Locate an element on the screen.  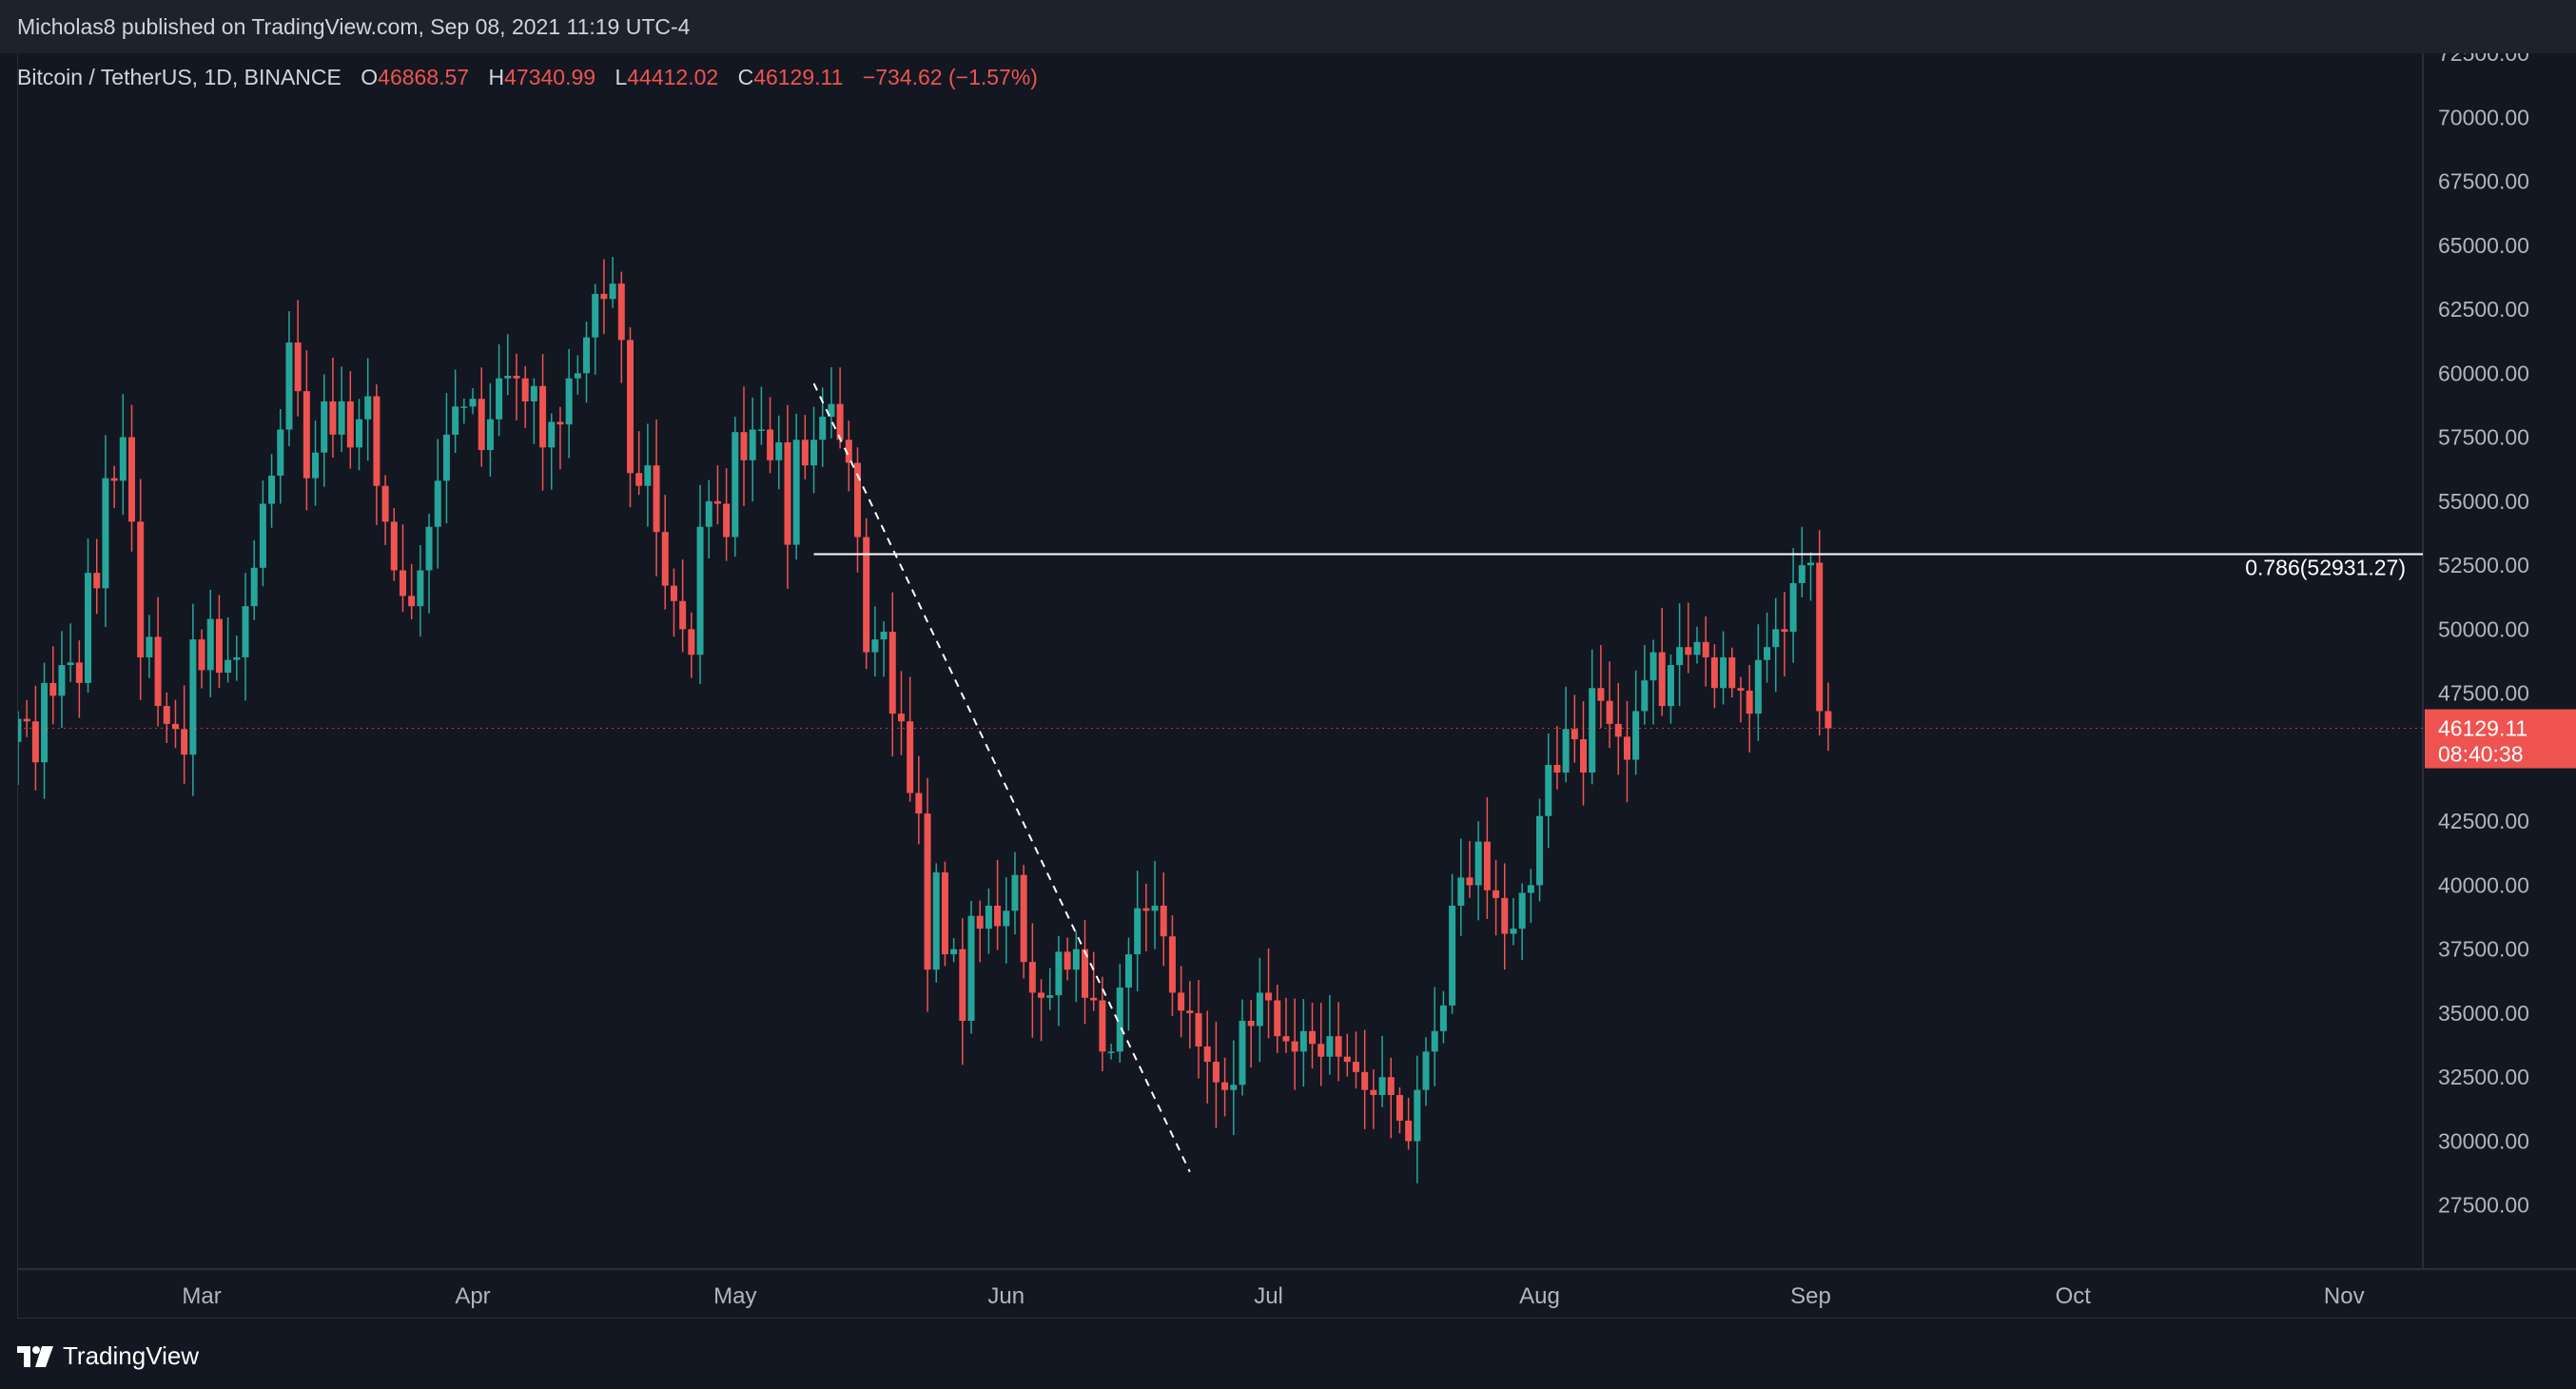
y-tick-label: 27500.00 is located at coordinates (2484, 1205).